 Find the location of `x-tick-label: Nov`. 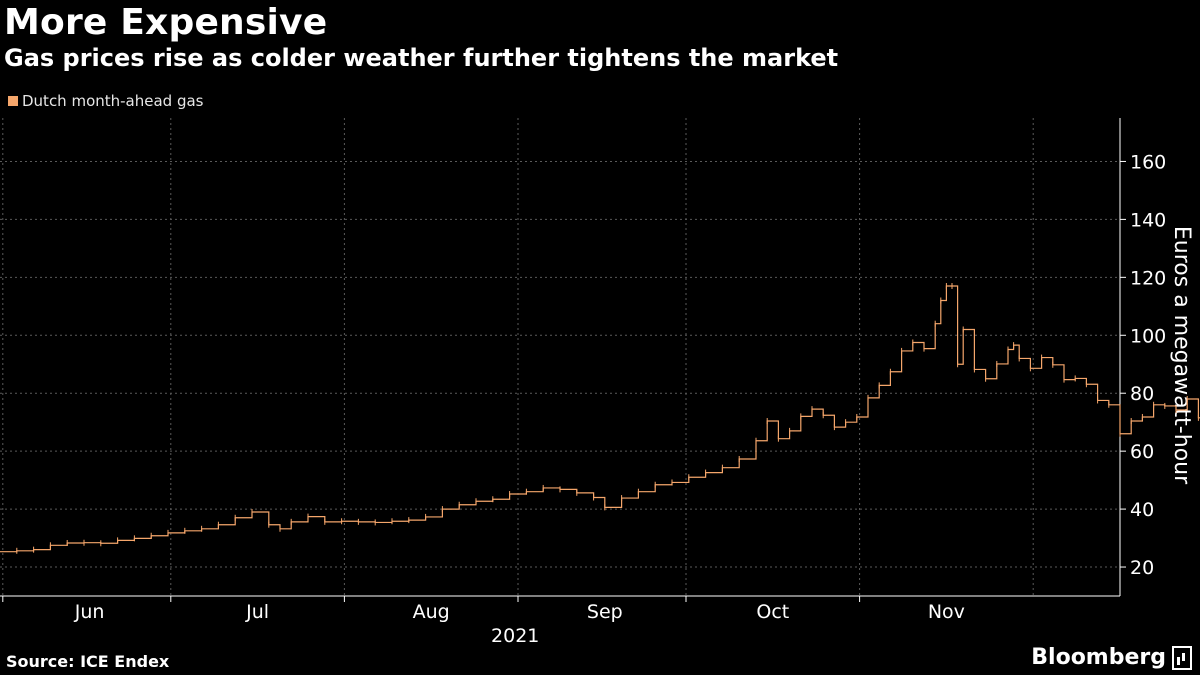

x-tick-label: Nov is located at coordinates (946, 612).